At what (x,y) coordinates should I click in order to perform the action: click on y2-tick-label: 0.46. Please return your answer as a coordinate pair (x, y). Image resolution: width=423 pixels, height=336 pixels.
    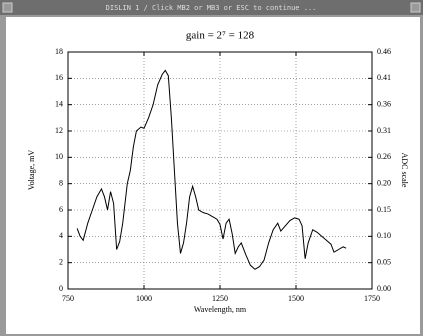
    Looking at the image, I should click on (384, 51).